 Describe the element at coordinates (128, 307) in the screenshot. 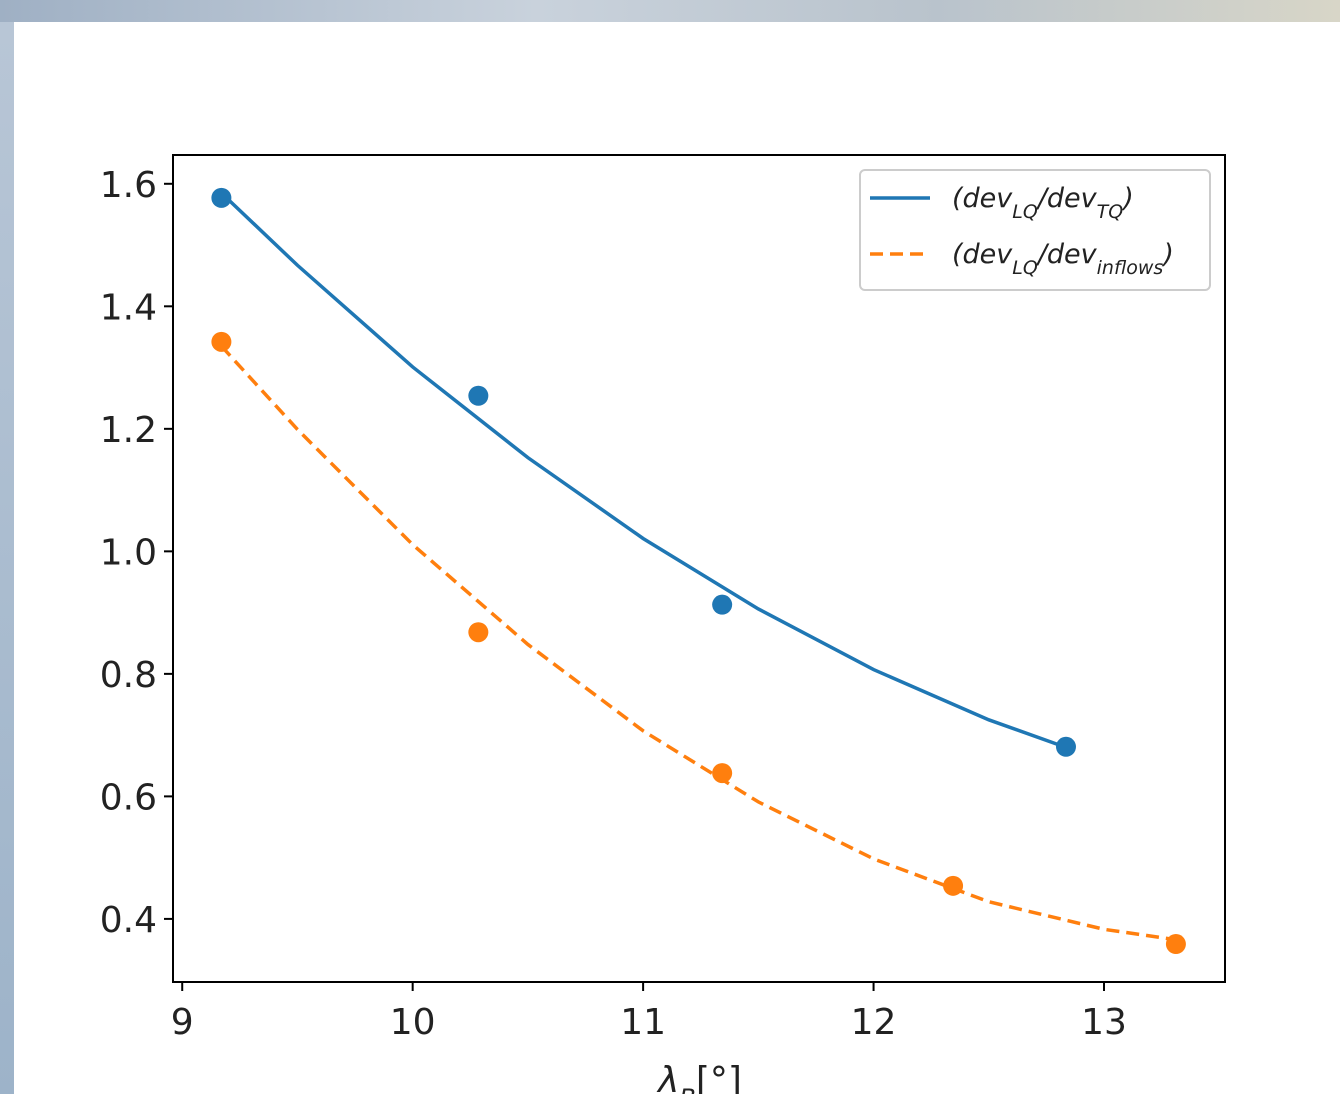

I see `y-tick-label: 1.4` at that location.